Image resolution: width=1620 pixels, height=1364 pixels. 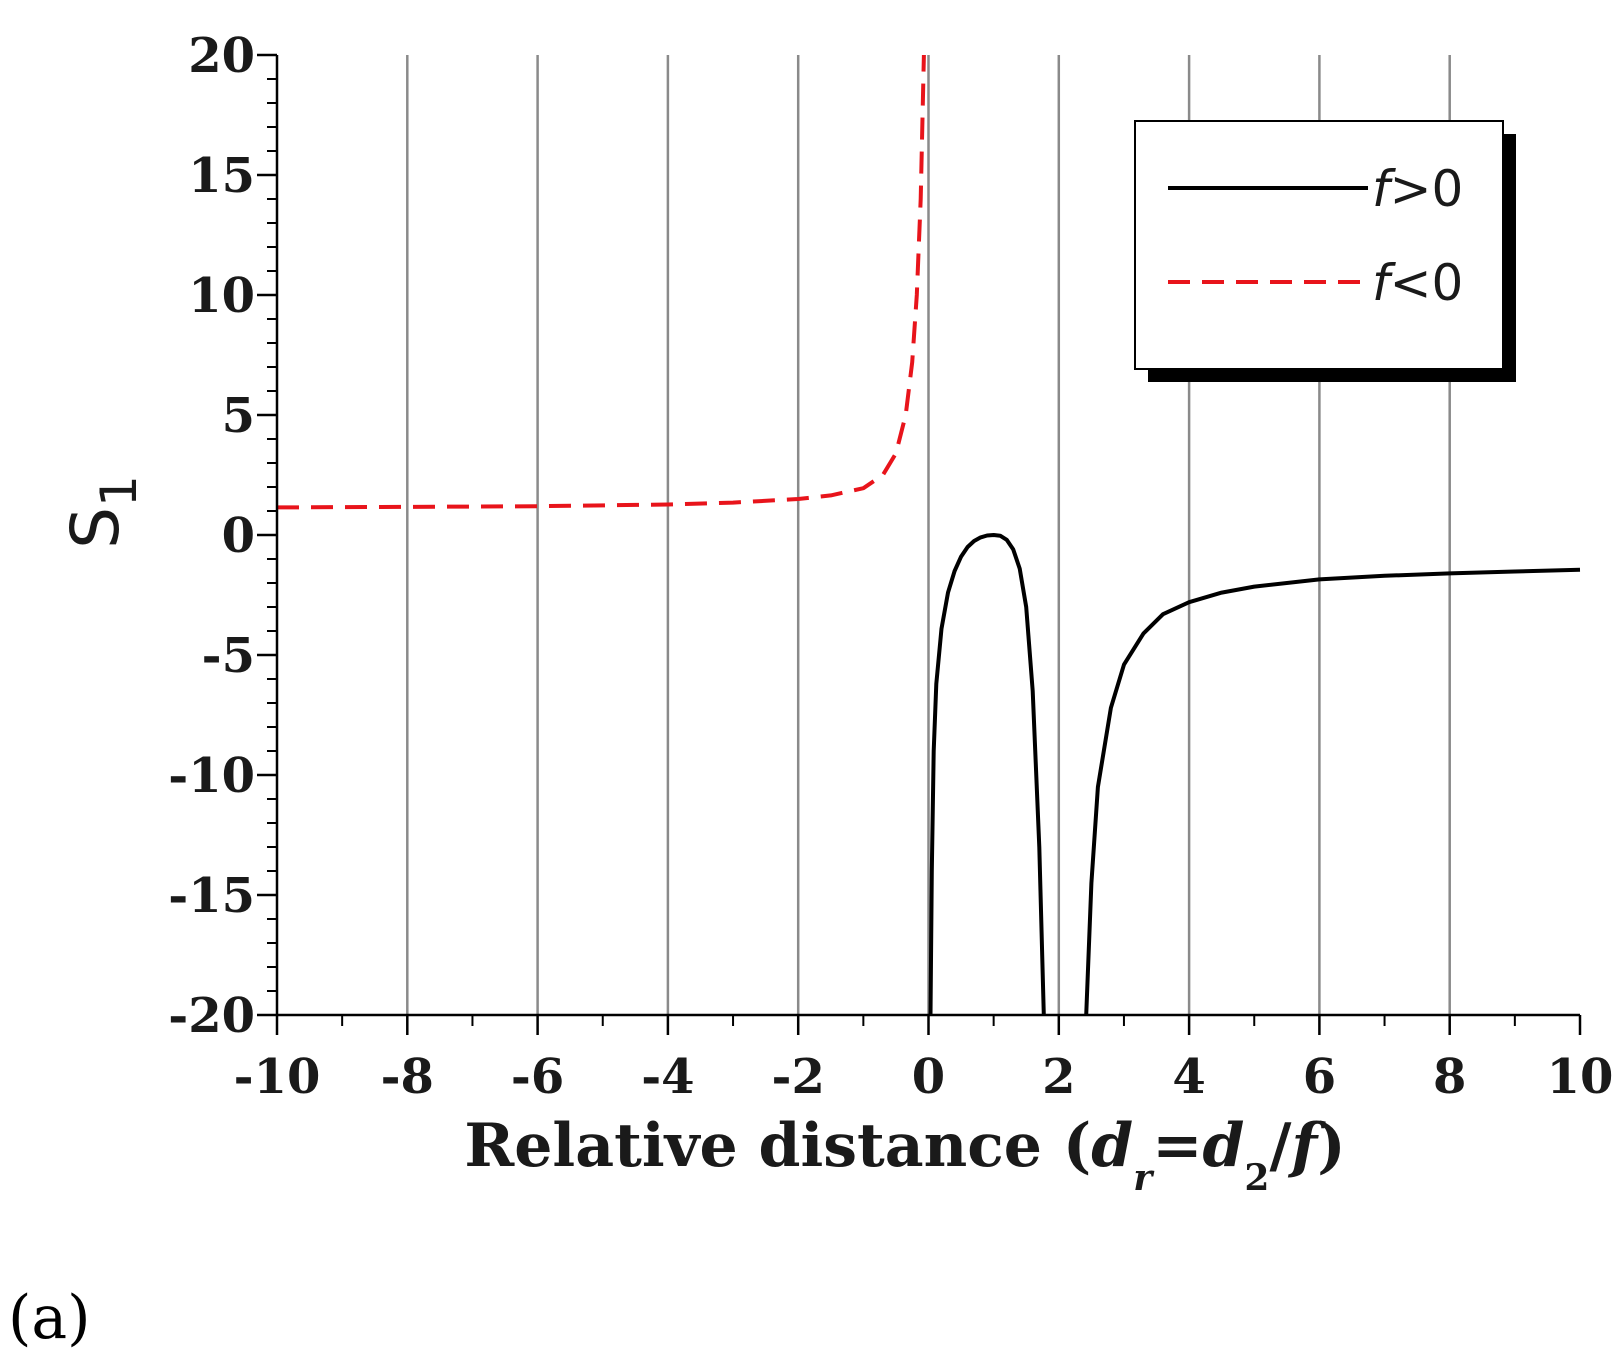 I want to click on legend: f>0 f<0, so click(x=1325, y=251).